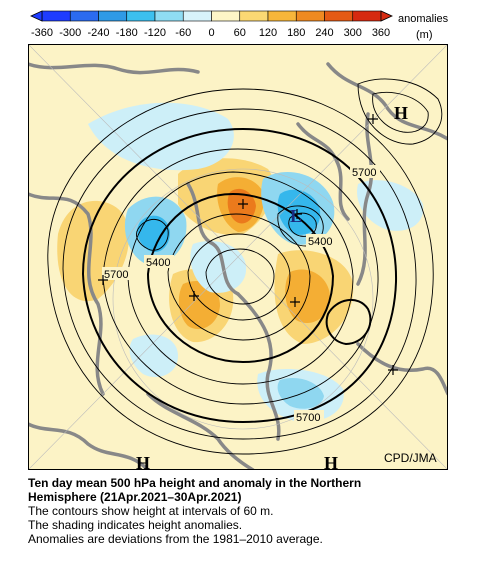 This screenshot has width=480, height=570. What do you see at coordinates (42, 33) in the screenshot?
I see `colorbar-tick-label: -360` at bounding box center [42, 33].